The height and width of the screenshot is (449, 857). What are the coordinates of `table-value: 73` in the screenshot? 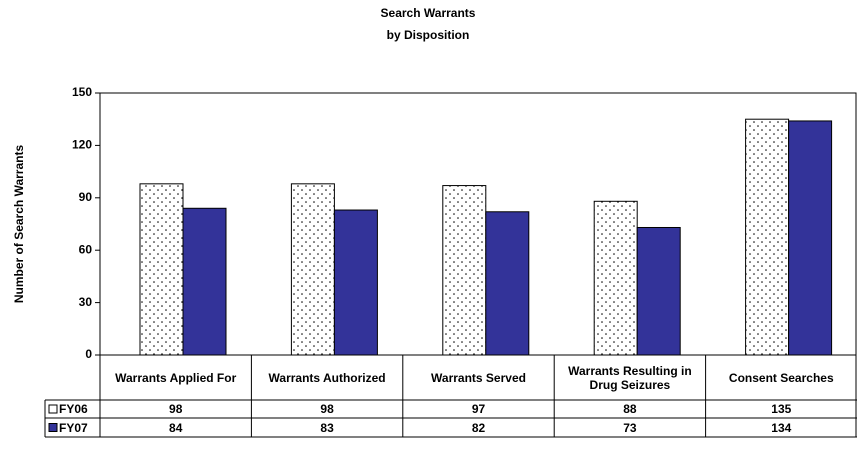 It's located at (630, 427).